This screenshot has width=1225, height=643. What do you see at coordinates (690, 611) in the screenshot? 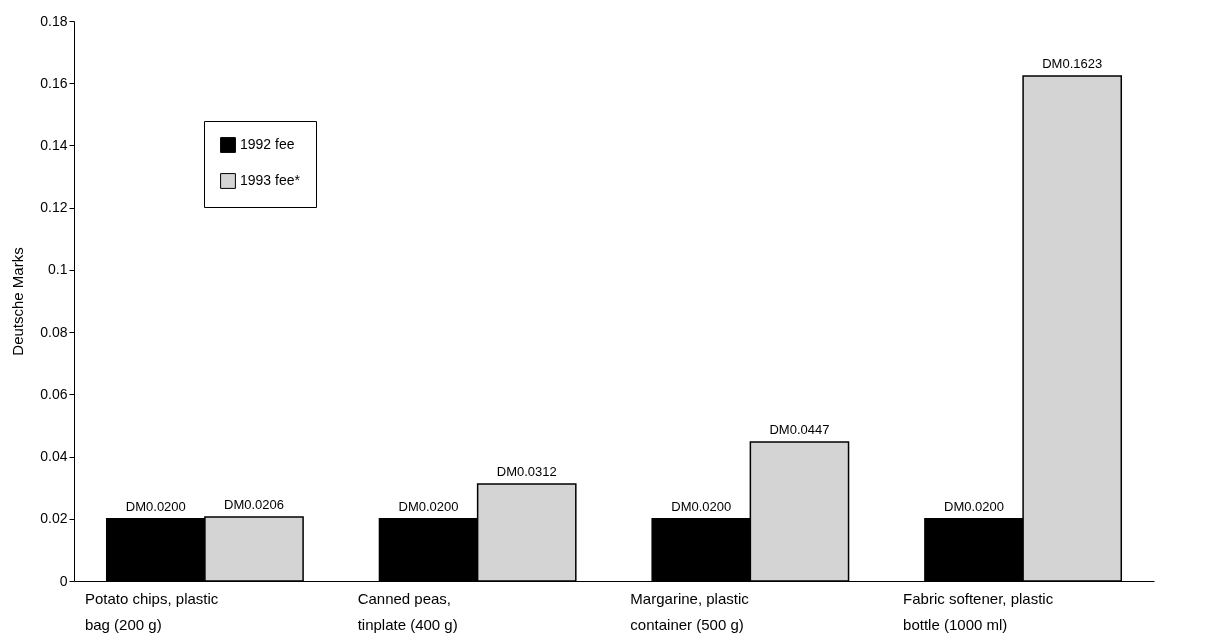
I see `x-tick-label: Margarine, plastic container (500 g)` at bounding box center [690, 611].